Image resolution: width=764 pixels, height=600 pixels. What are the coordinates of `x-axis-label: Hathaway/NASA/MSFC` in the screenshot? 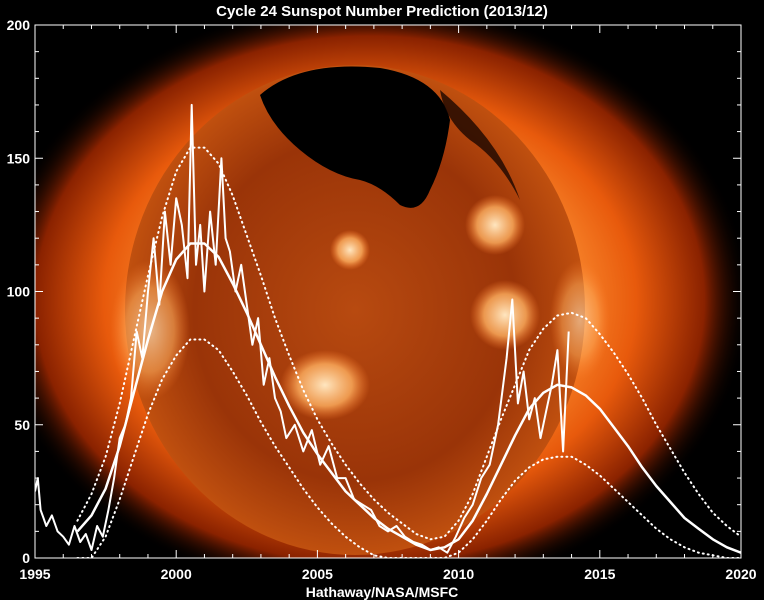 It's located at (382, 592).